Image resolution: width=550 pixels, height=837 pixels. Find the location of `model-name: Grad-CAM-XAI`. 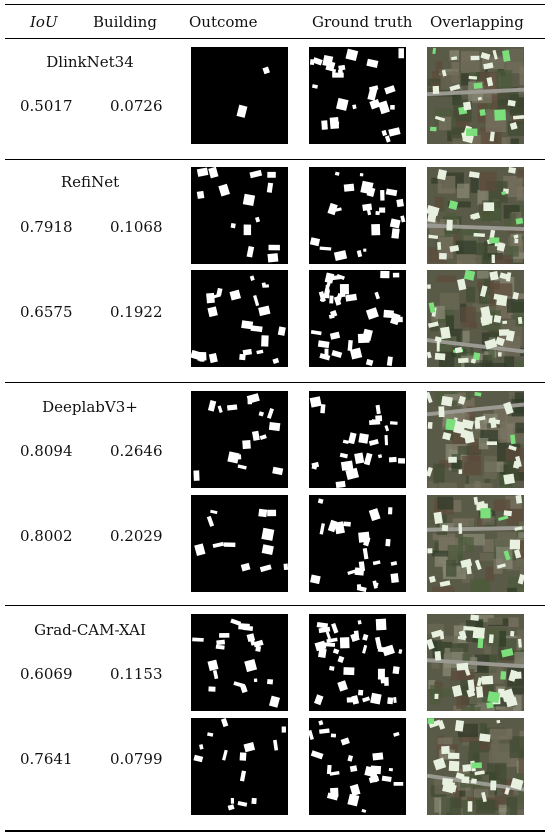

model-name: Grad-CAM-XAI is located at coordinates (90, 630).